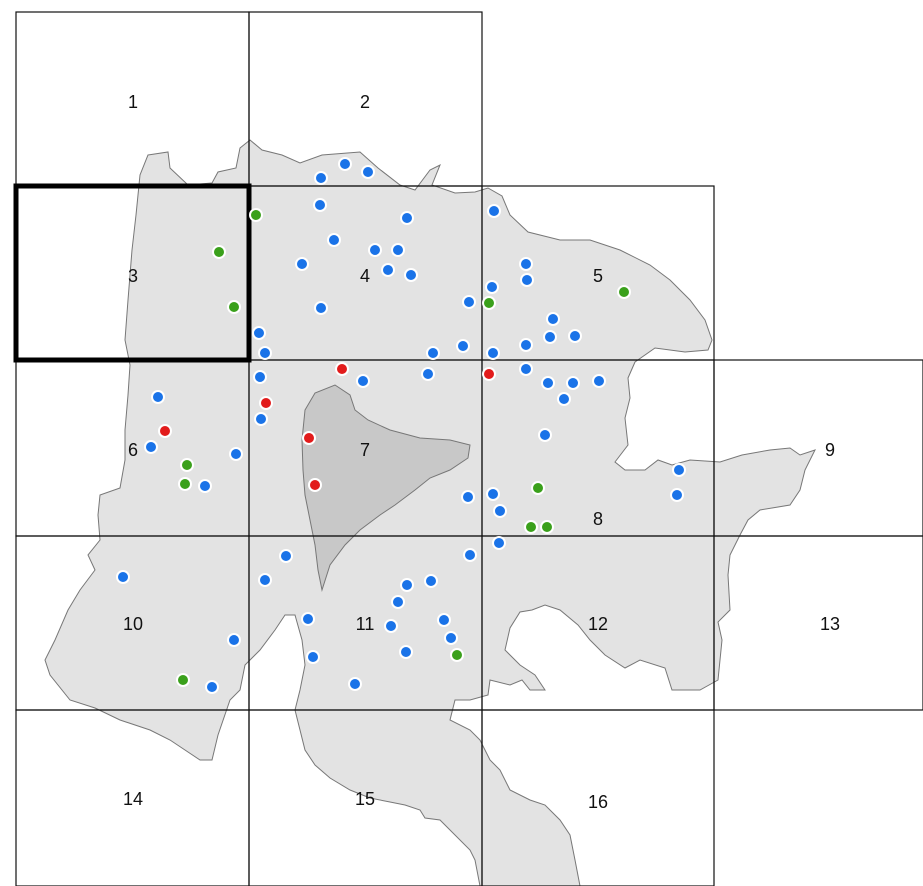 The image size is (923, 886). Describe the element at coordinates (598, 802) in the screenshot. I see `grid-cell-label: 16` at that location.